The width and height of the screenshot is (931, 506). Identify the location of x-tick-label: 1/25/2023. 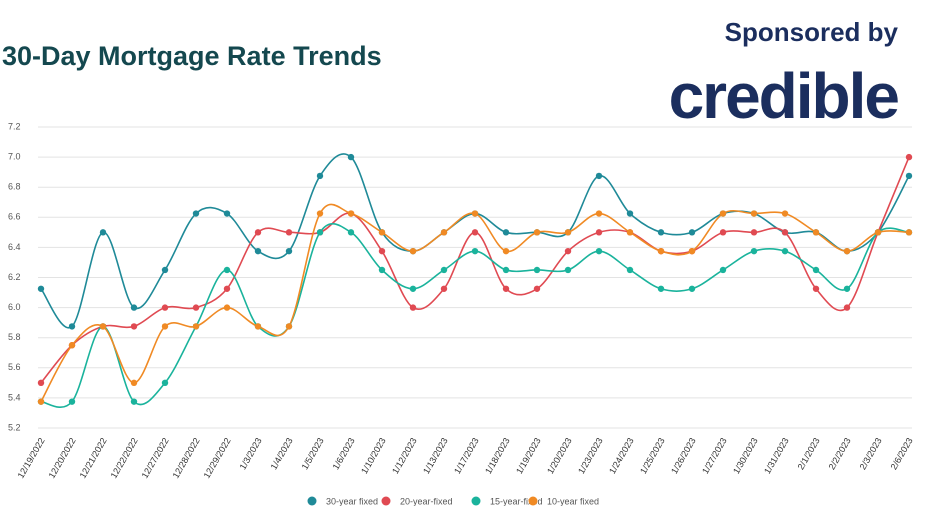
(652, 456).